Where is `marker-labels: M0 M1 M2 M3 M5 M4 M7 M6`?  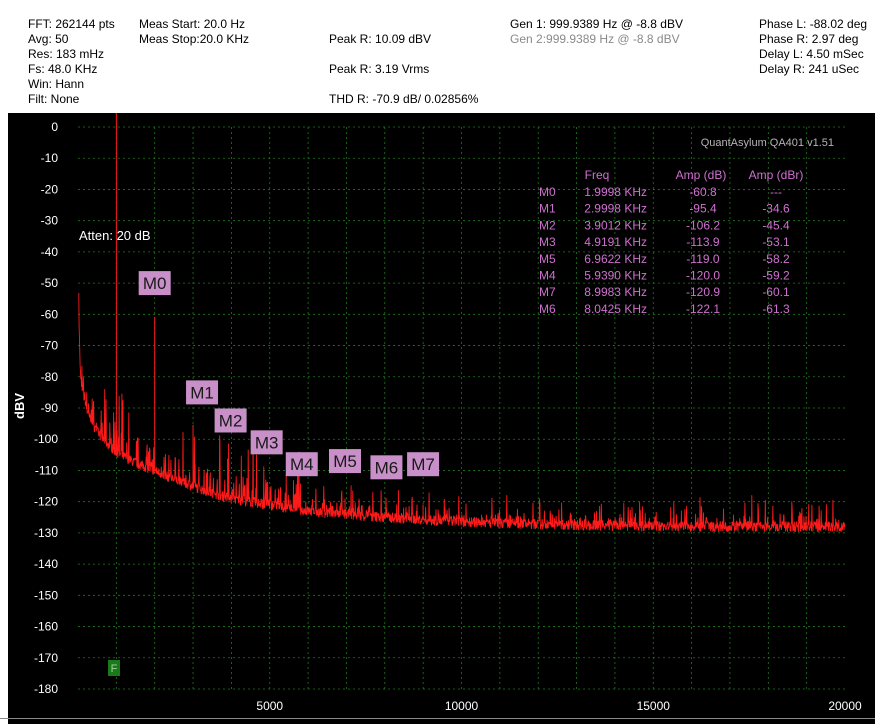 marker-labels: M0 M1 M2 M3 M5 M4 M7 M6 is located at coordinates (289, 375).